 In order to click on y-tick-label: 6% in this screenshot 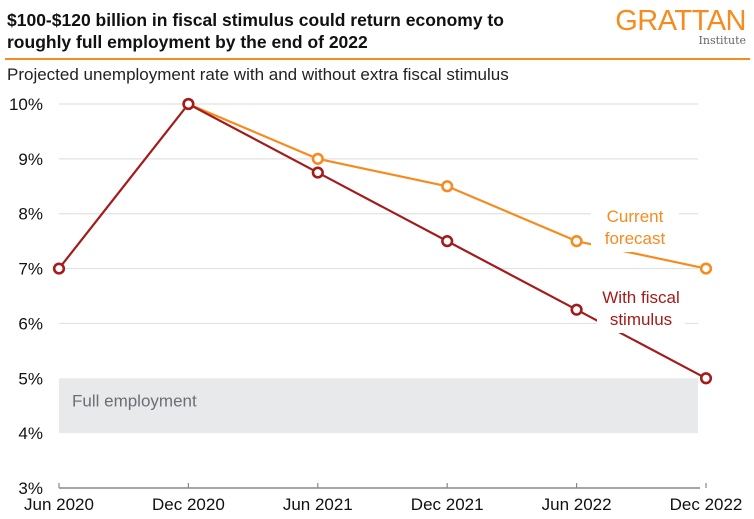, I will do `click(30, 323)`.